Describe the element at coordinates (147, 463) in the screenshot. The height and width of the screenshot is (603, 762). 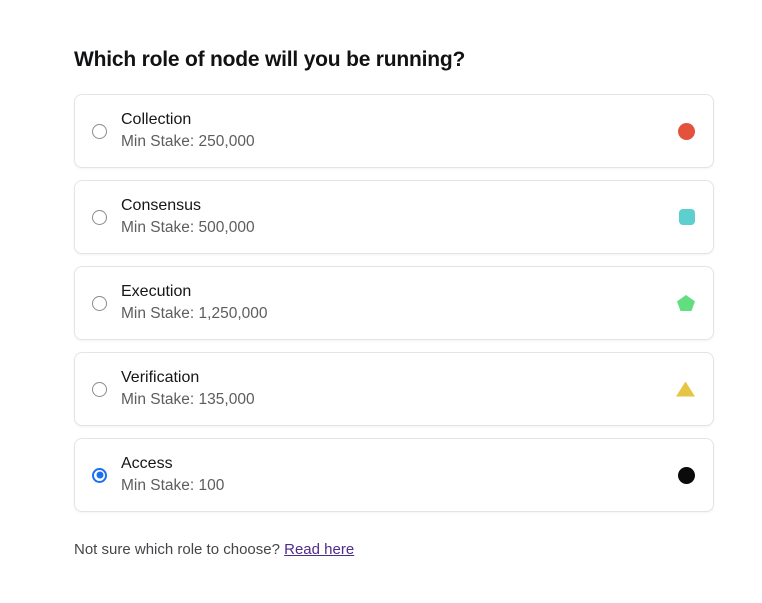
I see `option-name: Access` at that location.